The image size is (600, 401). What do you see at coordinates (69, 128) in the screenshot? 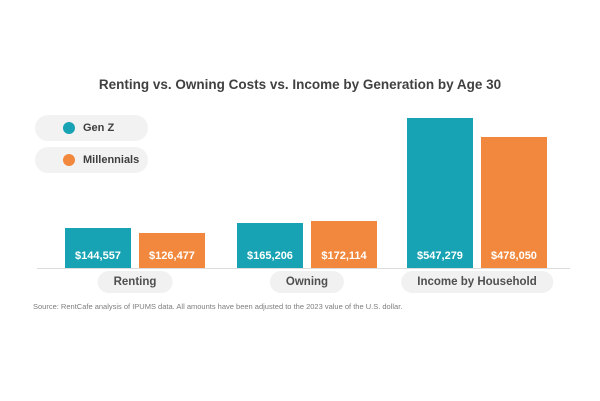
I see `gen-z-legend-dot-icon` at bounding box center [69, 128].